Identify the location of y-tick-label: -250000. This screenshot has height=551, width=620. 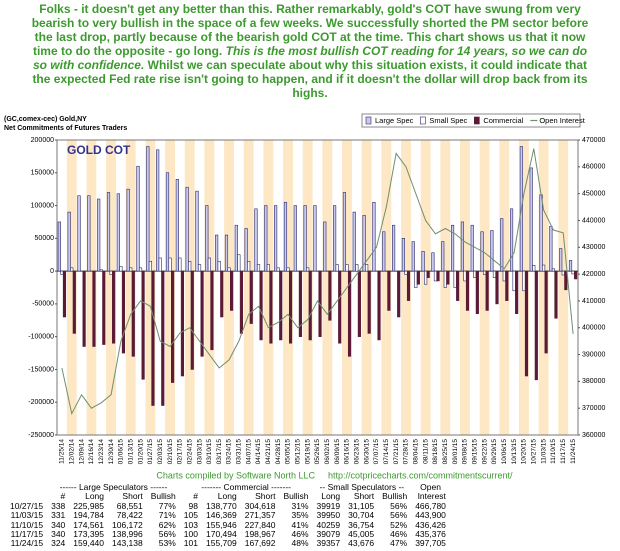
(41, 435).